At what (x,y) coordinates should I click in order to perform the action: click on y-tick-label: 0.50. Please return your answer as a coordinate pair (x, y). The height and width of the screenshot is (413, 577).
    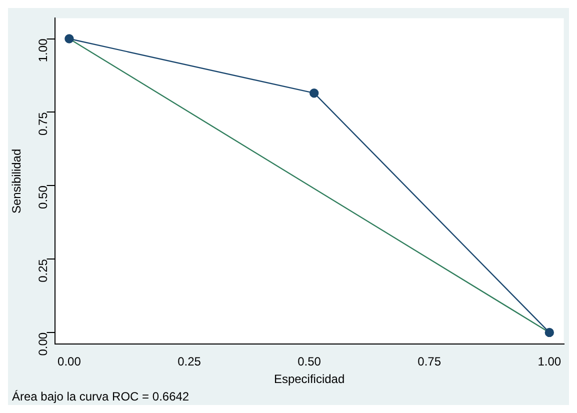
    Looking at the image, I should click on (43, 197).